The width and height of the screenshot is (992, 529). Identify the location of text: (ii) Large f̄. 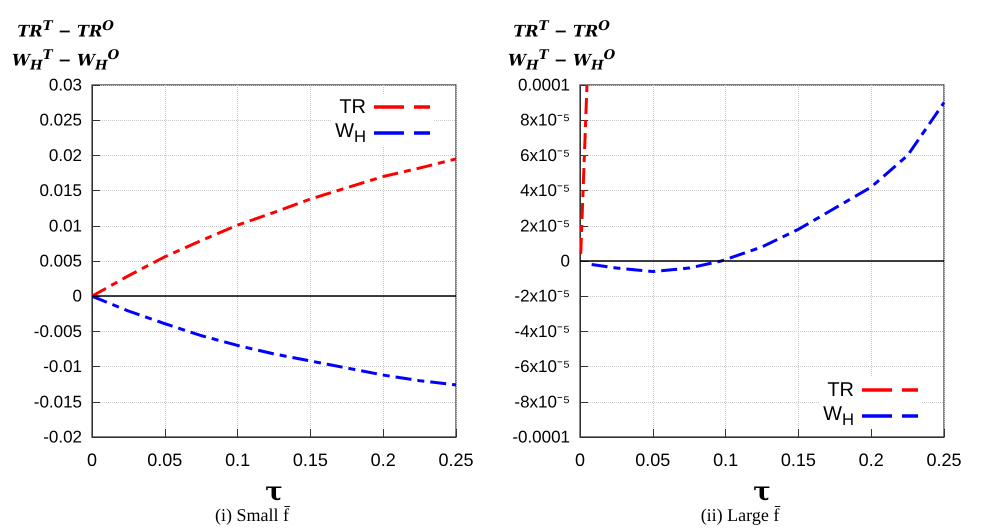
(740, 515).